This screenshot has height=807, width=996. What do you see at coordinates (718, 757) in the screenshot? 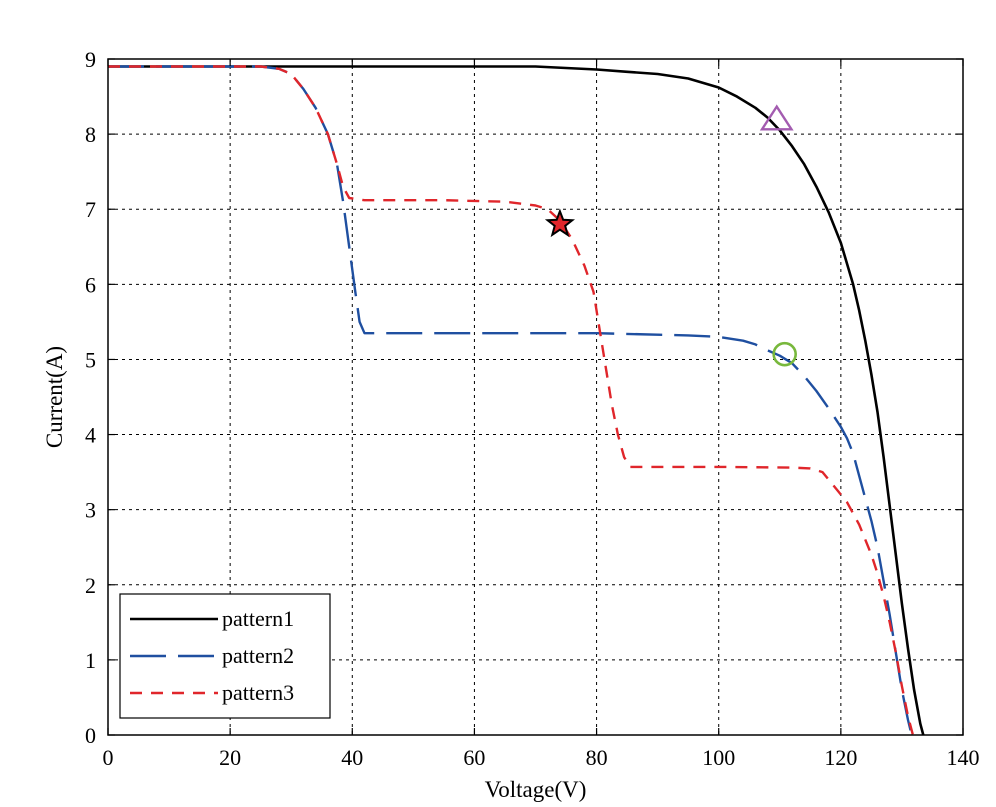
I see `x-tick-label: 100` at bounding box center [718, 757].